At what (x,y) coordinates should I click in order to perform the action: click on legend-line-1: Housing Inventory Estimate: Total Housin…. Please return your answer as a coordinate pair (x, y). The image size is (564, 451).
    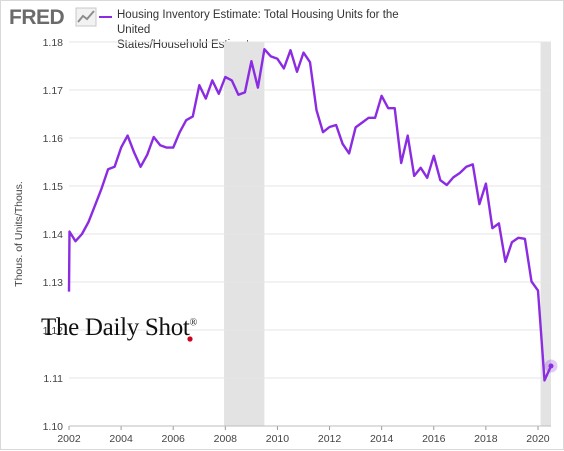
    Looking at the image, I should click on (258, 22).